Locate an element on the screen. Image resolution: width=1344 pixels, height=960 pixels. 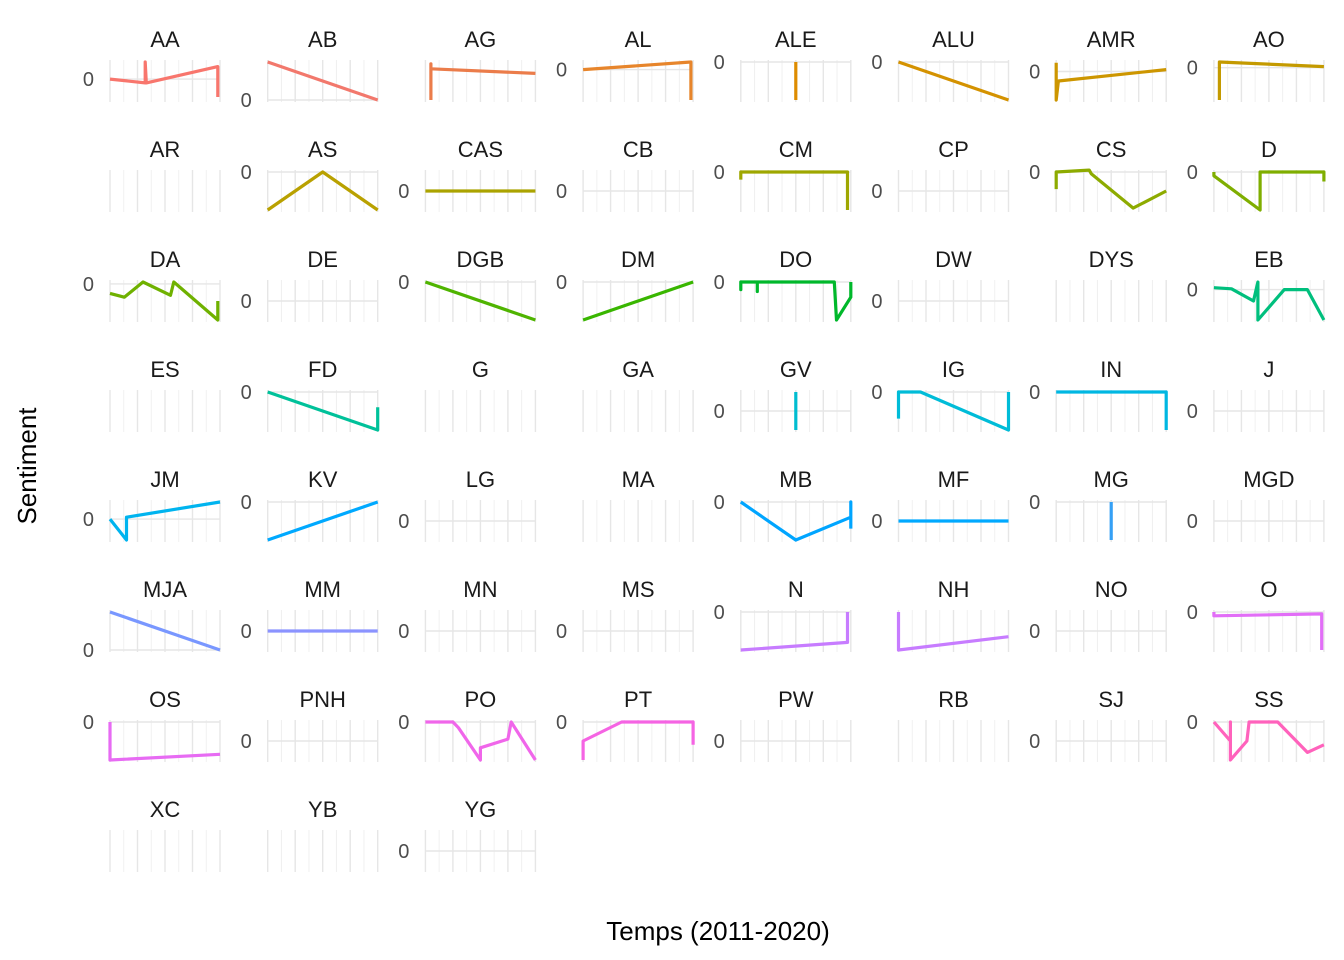
series-line-ab is located at coordinates (323, 81).